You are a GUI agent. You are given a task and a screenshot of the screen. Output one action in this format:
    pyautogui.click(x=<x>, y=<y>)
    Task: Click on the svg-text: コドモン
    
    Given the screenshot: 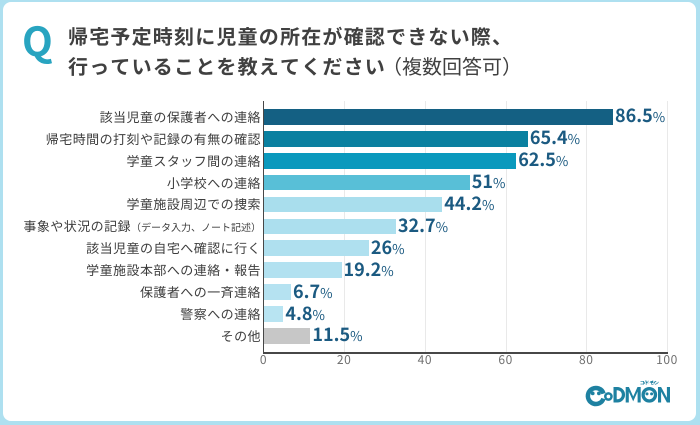 What is the action you would take?
    pyautogui.click(x=649, y=383)
    